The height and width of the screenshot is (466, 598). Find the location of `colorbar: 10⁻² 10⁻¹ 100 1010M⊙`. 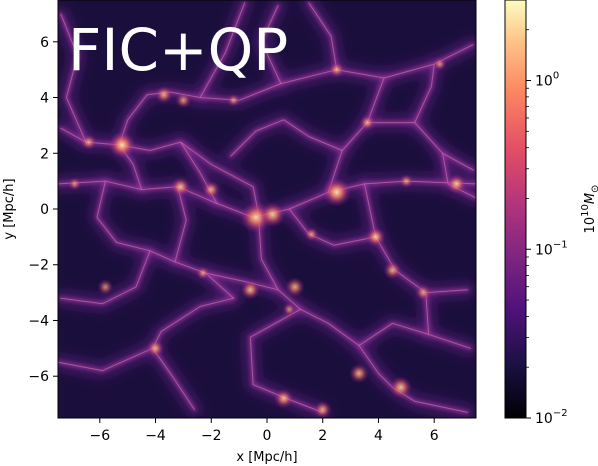

colorbar: 10⁻² 10⁻¹ 100 1010M⊙ is located at coordinates (551, 213).